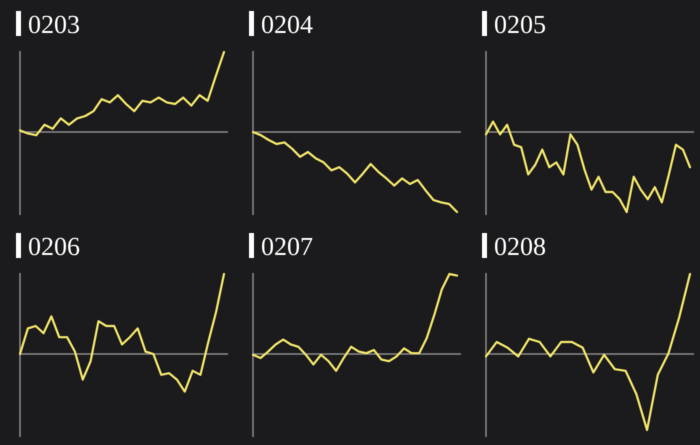 The height and width of the screenshot is (445, 700). Describe the element at coordinates (520, 24) in the screenshot. I see `chart-title: 0205` at that location.